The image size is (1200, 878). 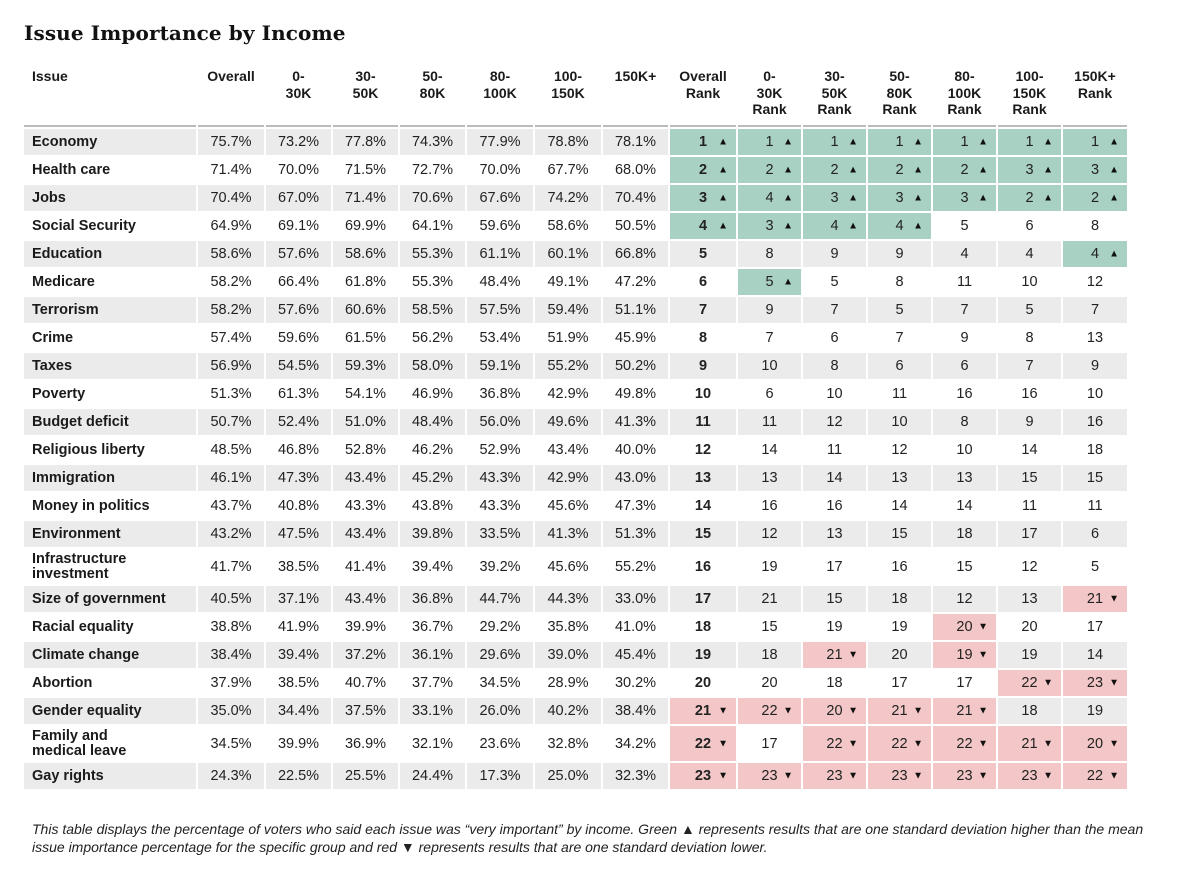 What do you see at coordinates (899, 775) in the screenshot?
I see `rank-cell: 23 ▼` at bounding box center [899, 775].